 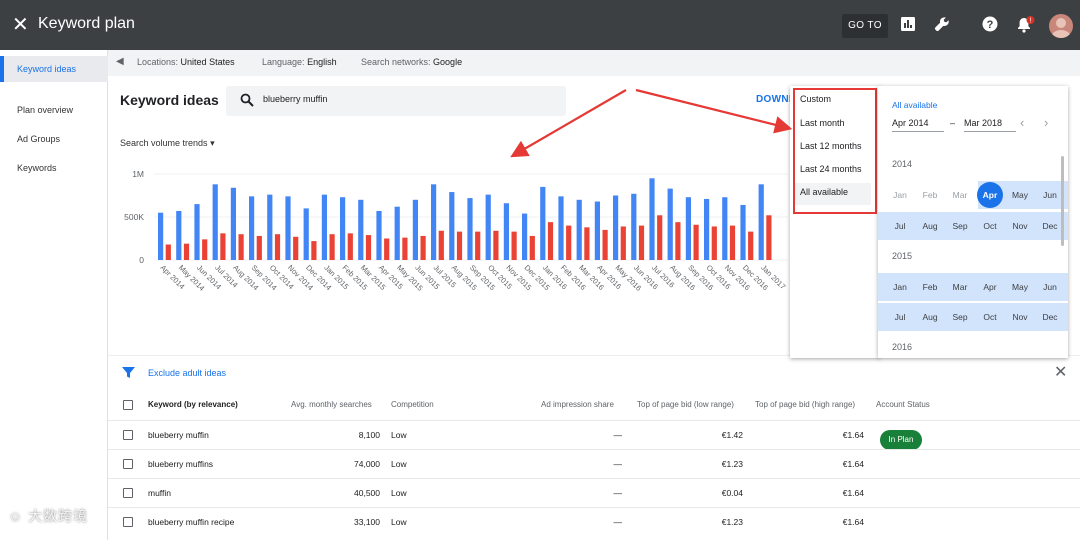 I want to click on close-icon: ✕, so click(x=20, y=25).